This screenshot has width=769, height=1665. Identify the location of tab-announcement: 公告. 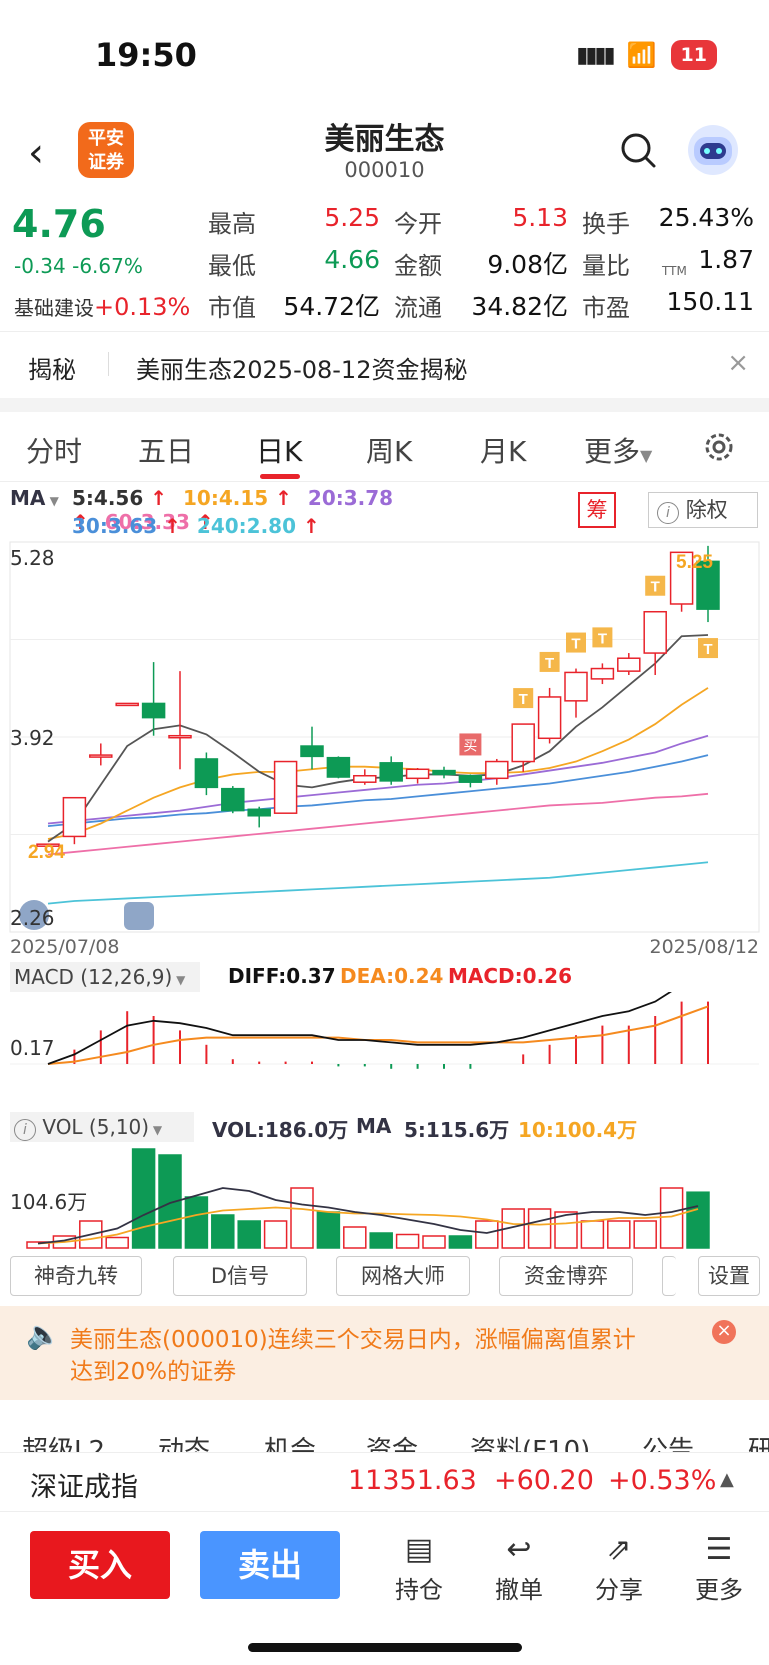
(668, 1444).